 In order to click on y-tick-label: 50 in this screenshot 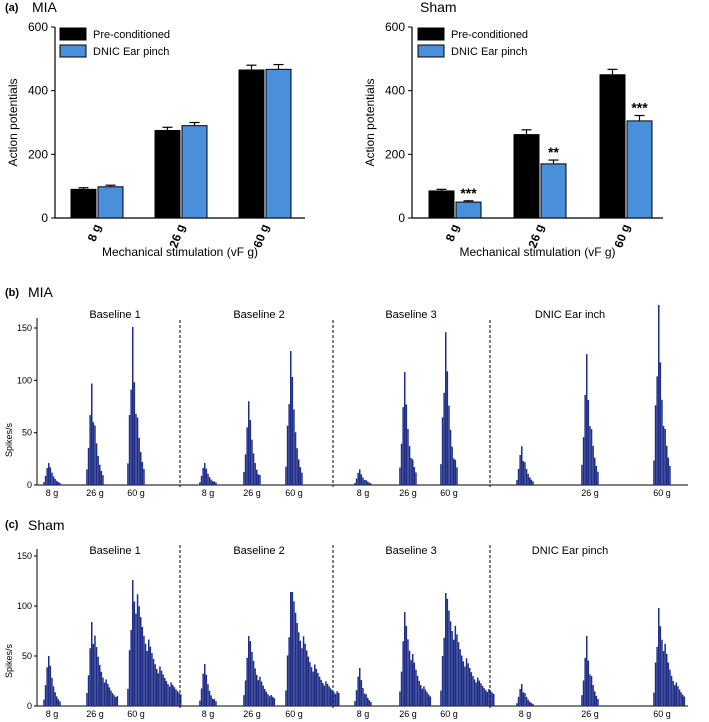, I will do `click(27, 656)`.